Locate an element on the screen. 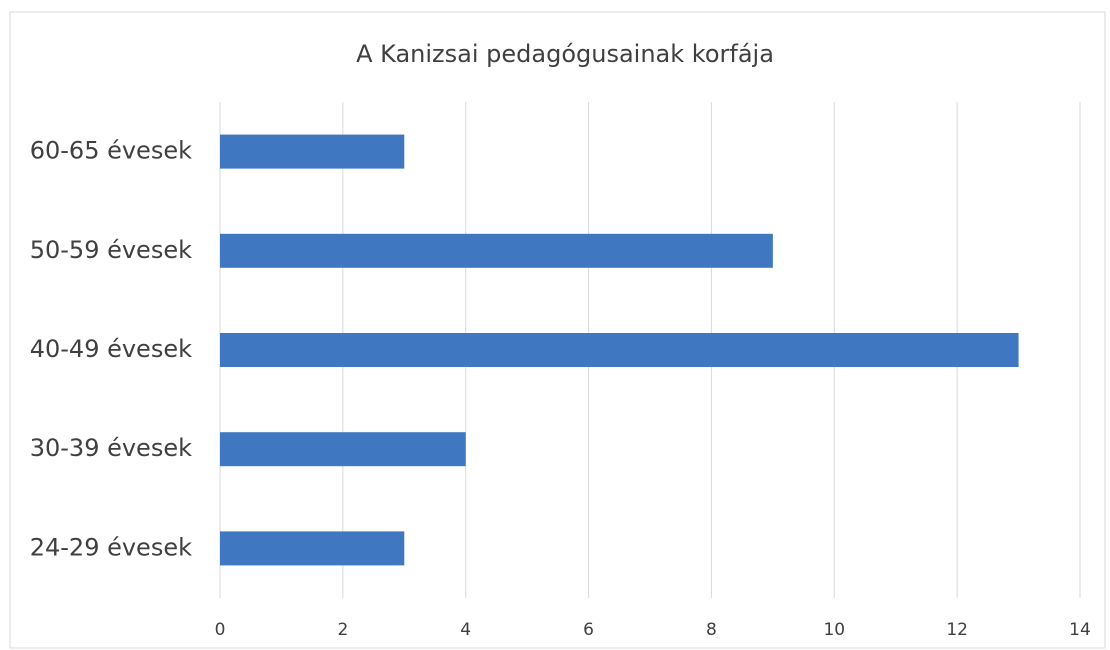 The width and height of the screenshot is (1110, 650). x-tick-label: 8 is located at coordinates (711, 630).